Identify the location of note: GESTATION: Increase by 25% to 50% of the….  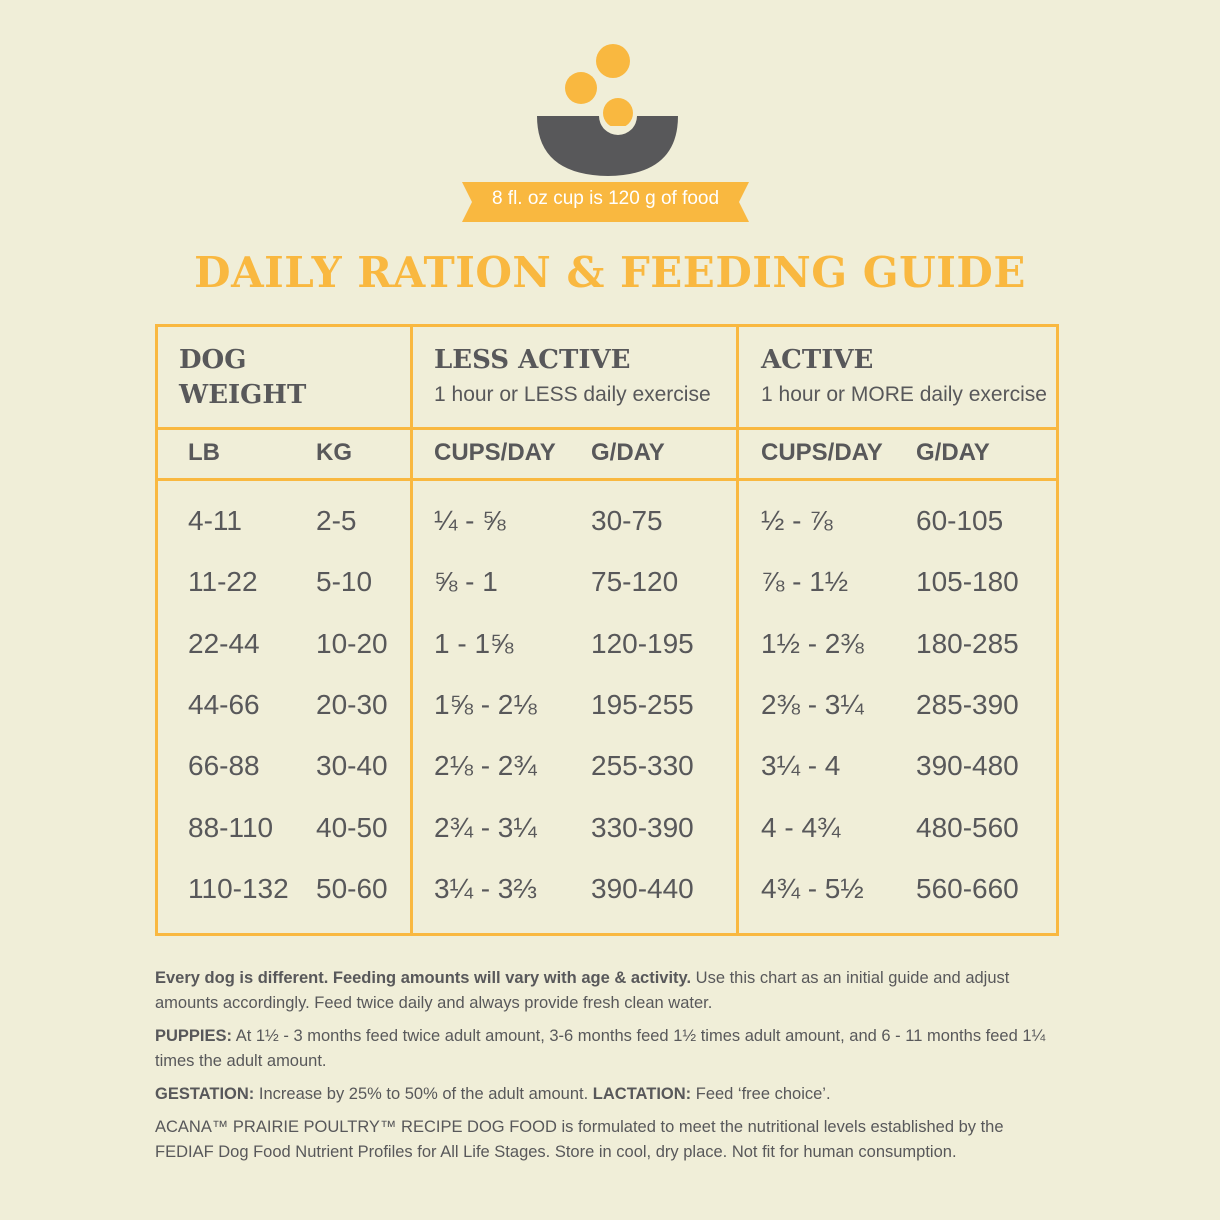
(607, 1094).